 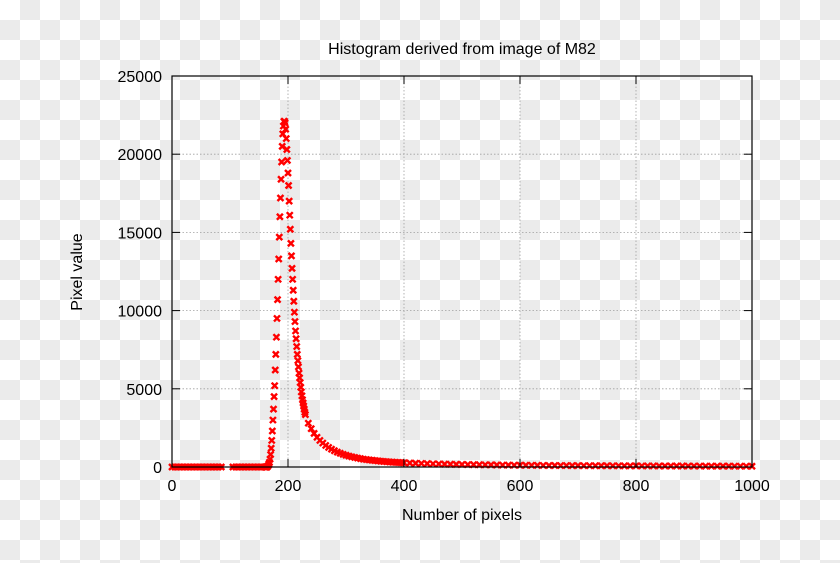 What do you see at coordinates (172, 486) in the screenshot?
I see `x-tick-label: 0` at bounding box center [172, 486].